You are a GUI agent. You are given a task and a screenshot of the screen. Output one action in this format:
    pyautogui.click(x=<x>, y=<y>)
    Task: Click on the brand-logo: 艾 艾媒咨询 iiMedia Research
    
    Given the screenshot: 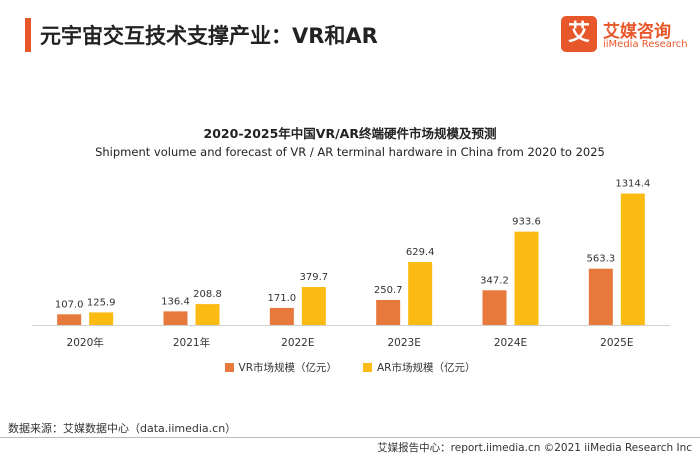 What is the action you would take?
    pyautogui.click(x=624, y=36)
    